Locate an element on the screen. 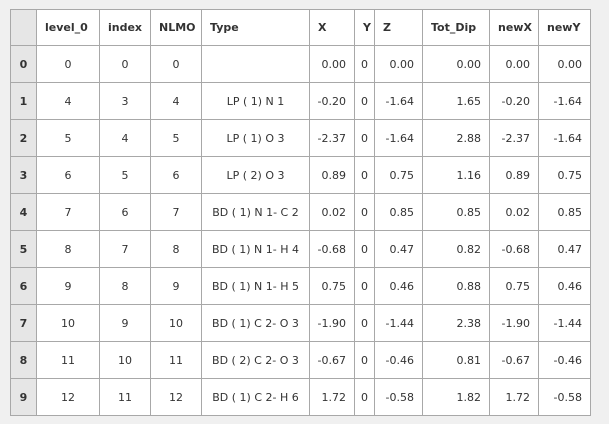  cell-index: 4 is located at coordinates (125, 138).